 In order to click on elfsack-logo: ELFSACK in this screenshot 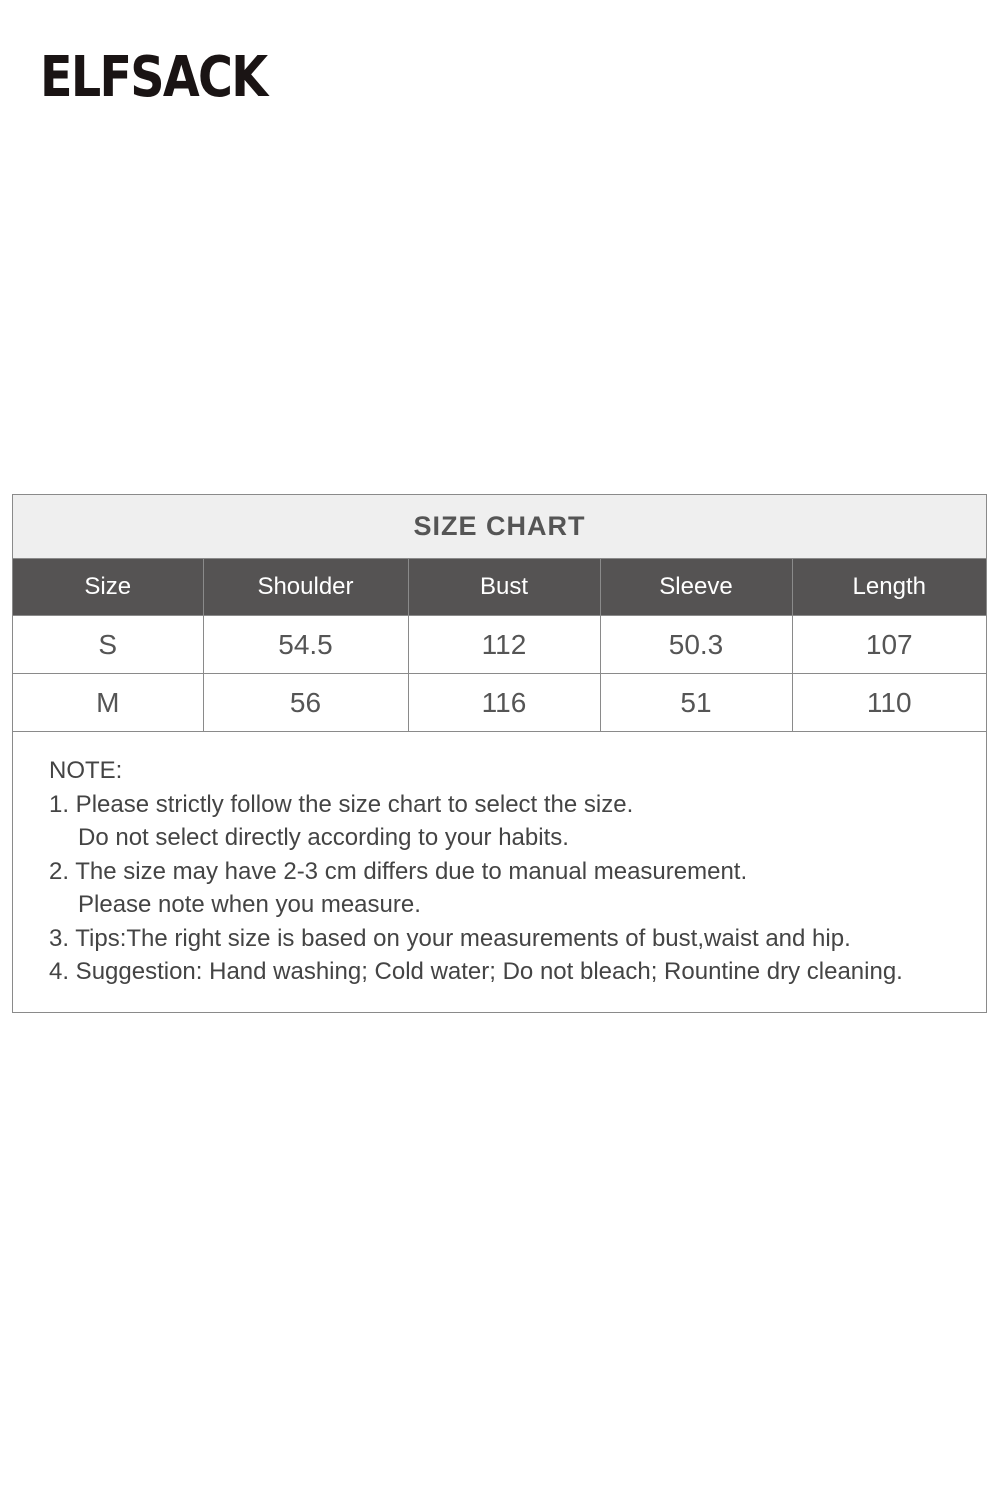, I will do `click(154, 77)`.